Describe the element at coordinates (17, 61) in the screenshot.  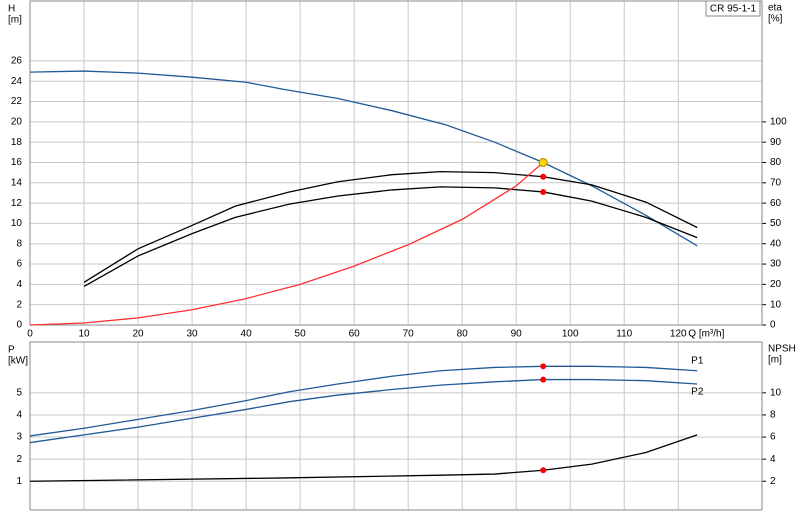
I see `y-tick-label: 26` at that location.